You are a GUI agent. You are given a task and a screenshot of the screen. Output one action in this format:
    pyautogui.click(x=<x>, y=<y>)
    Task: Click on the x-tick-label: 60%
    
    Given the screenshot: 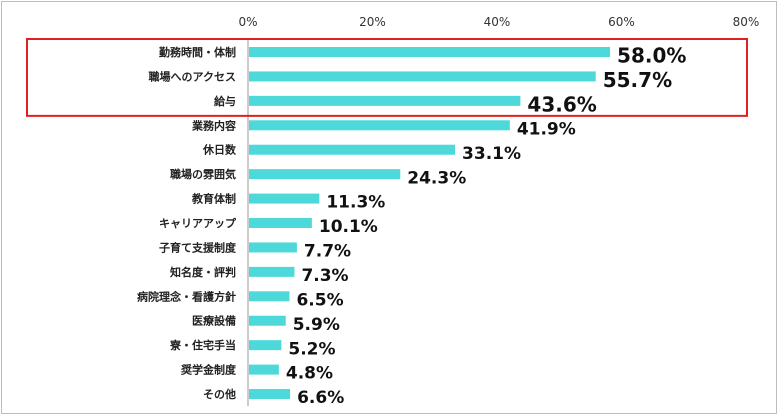 What is the action you would take?
    pyautogui.click(x=621, y=22)
    